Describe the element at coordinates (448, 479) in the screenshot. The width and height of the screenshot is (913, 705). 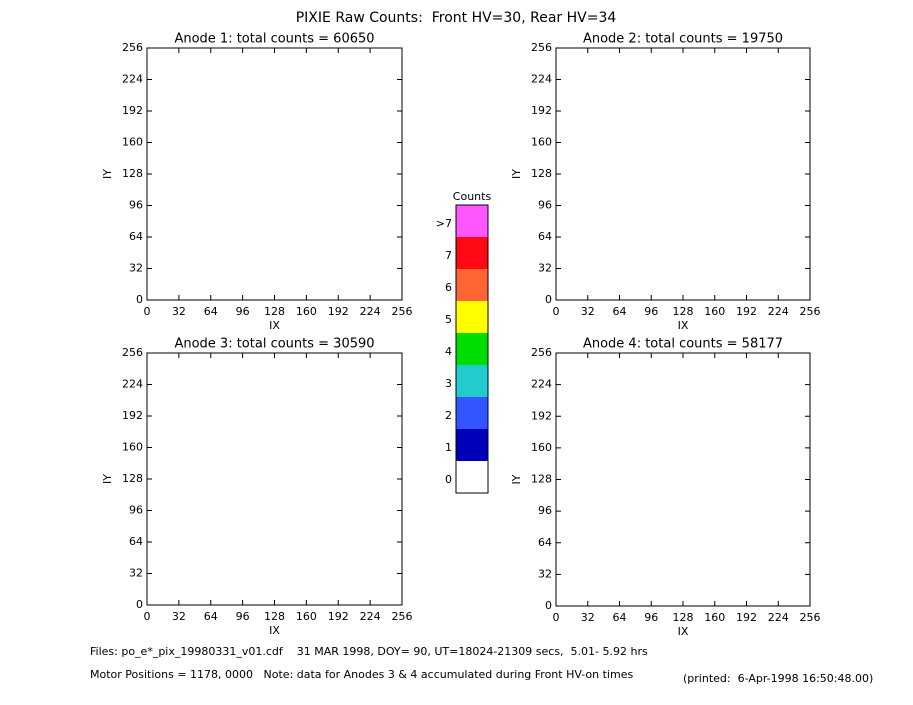
I see `colorbar-label: 0` at that location.